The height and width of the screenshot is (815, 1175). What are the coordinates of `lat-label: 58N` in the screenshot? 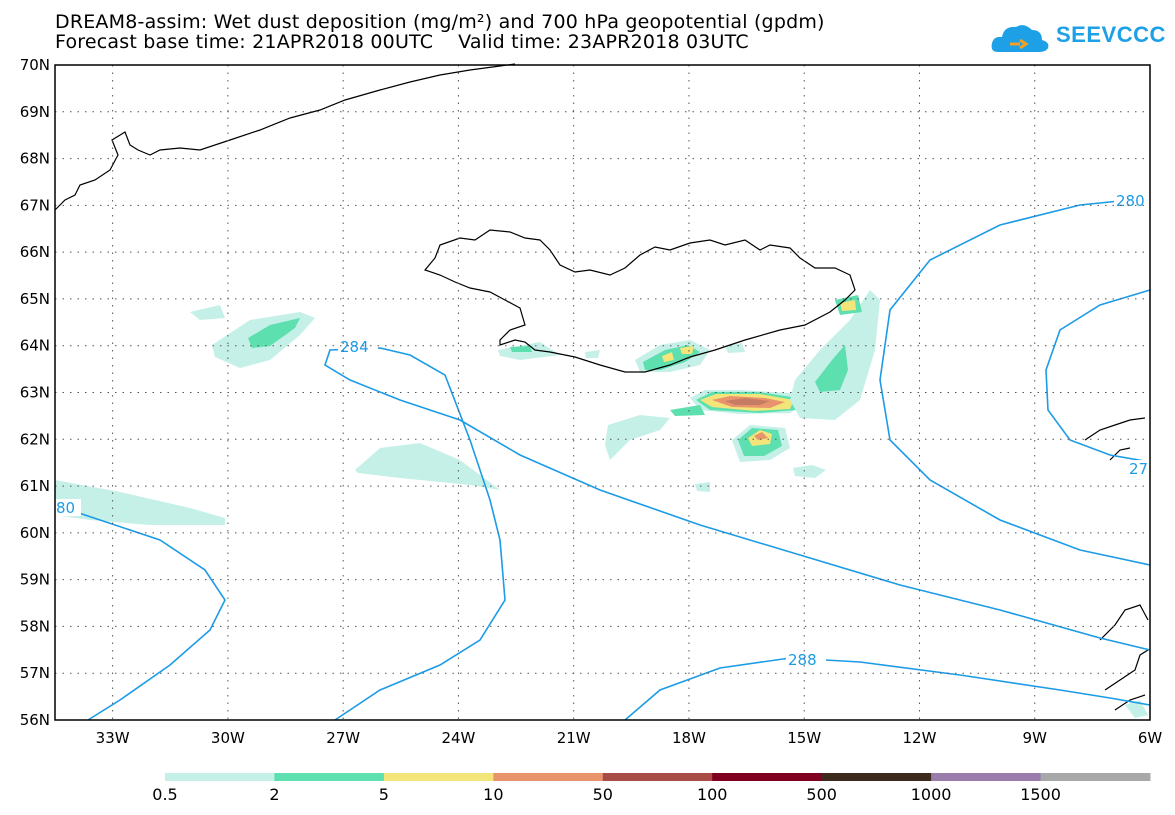 It's located at (35, 626).